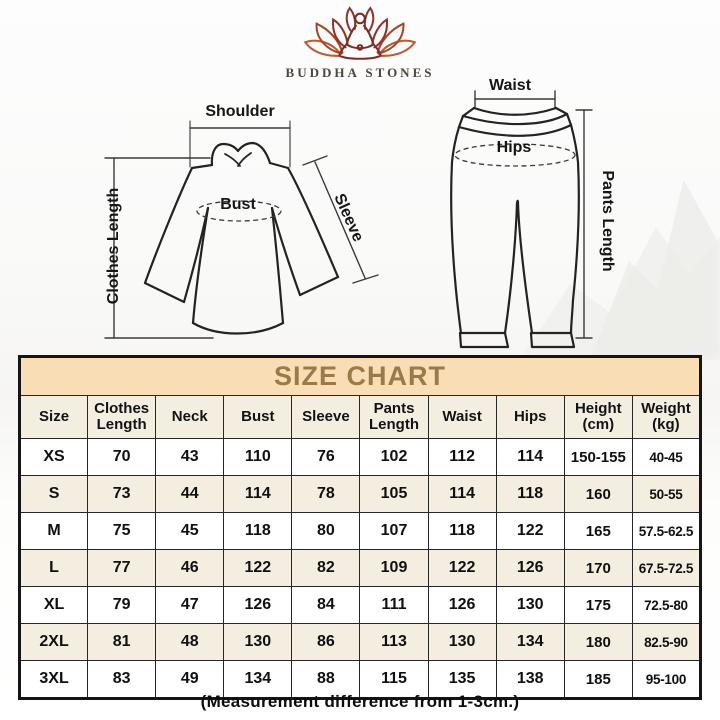 The height and width of the screenshot is (720, 720). I want to click on cell: 70, so click(122, 457).